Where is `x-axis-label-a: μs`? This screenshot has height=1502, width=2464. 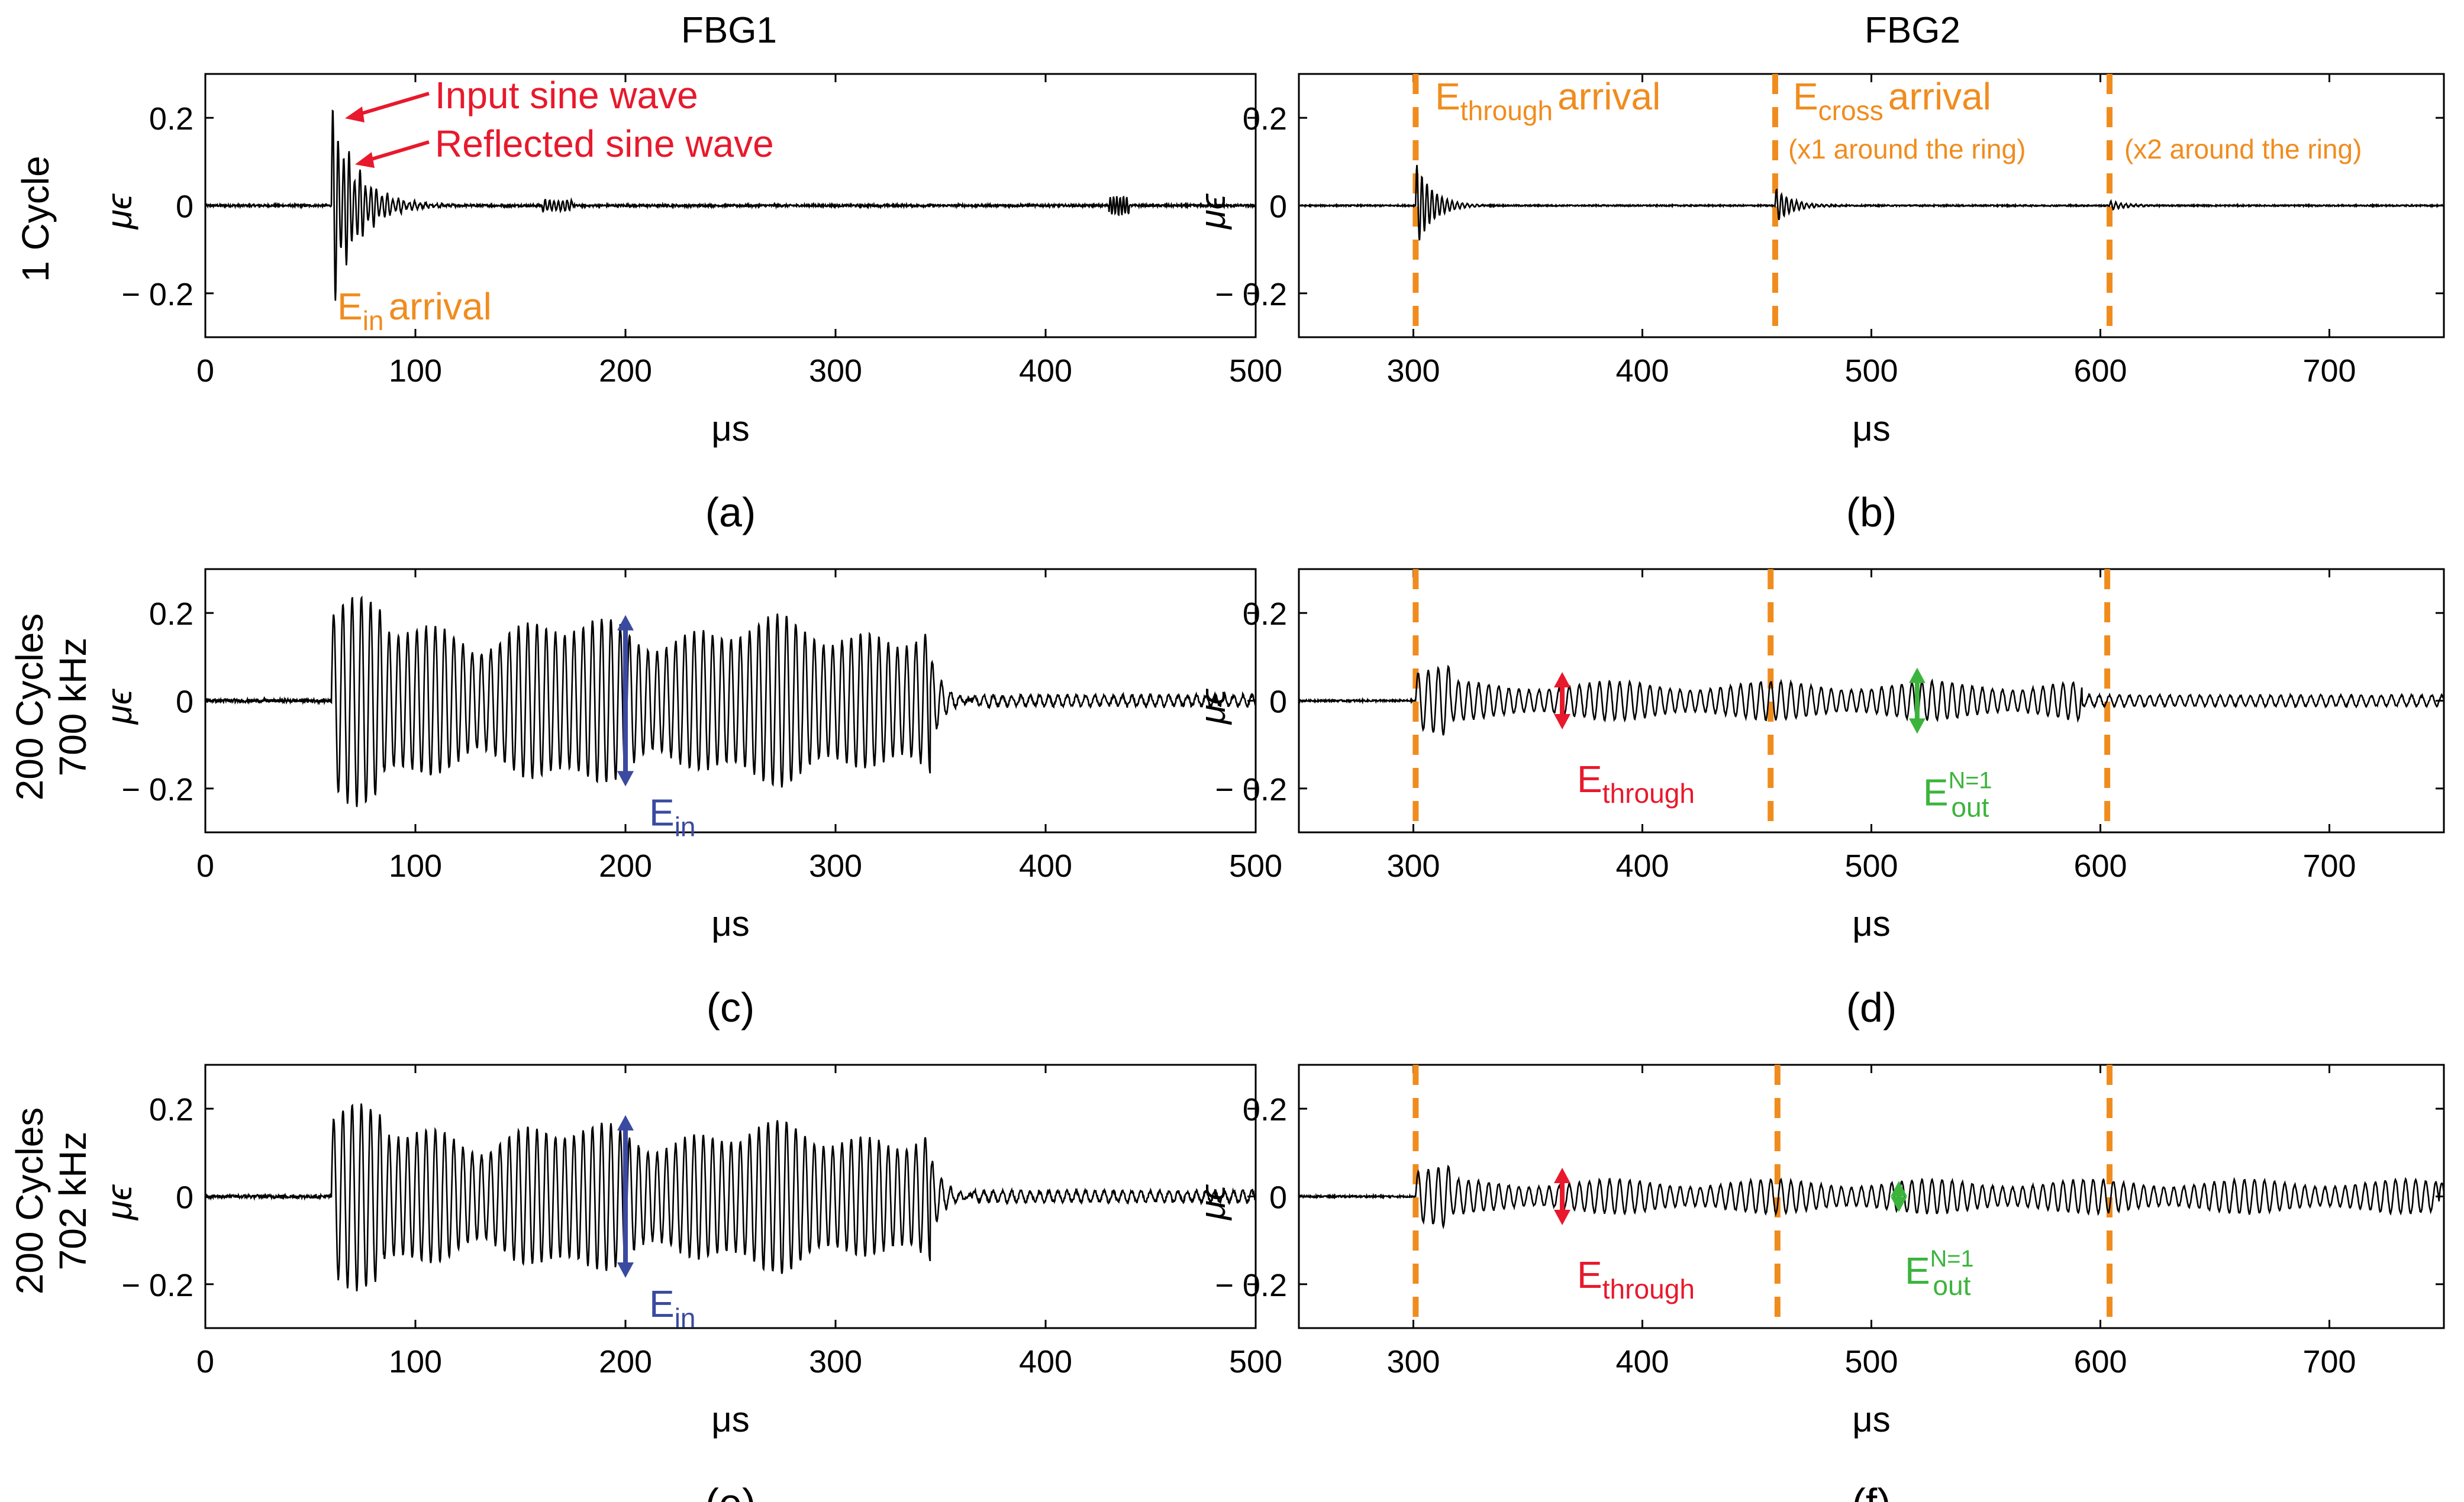
x-axis-label-a: μs is located at coordinates (730, 429).